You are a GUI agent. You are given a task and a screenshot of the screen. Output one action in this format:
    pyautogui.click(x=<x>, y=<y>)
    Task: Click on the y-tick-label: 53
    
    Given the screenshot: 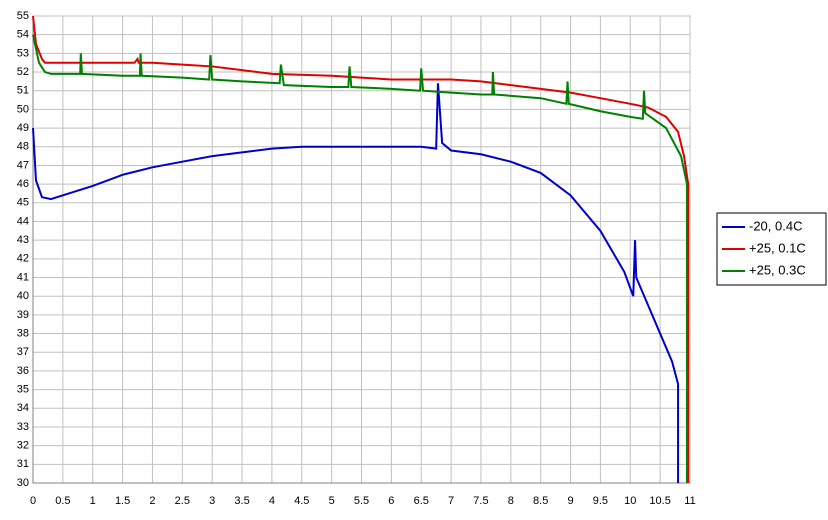 What is the action you would take?
    pyautogui.click(x=23, y=53)
    